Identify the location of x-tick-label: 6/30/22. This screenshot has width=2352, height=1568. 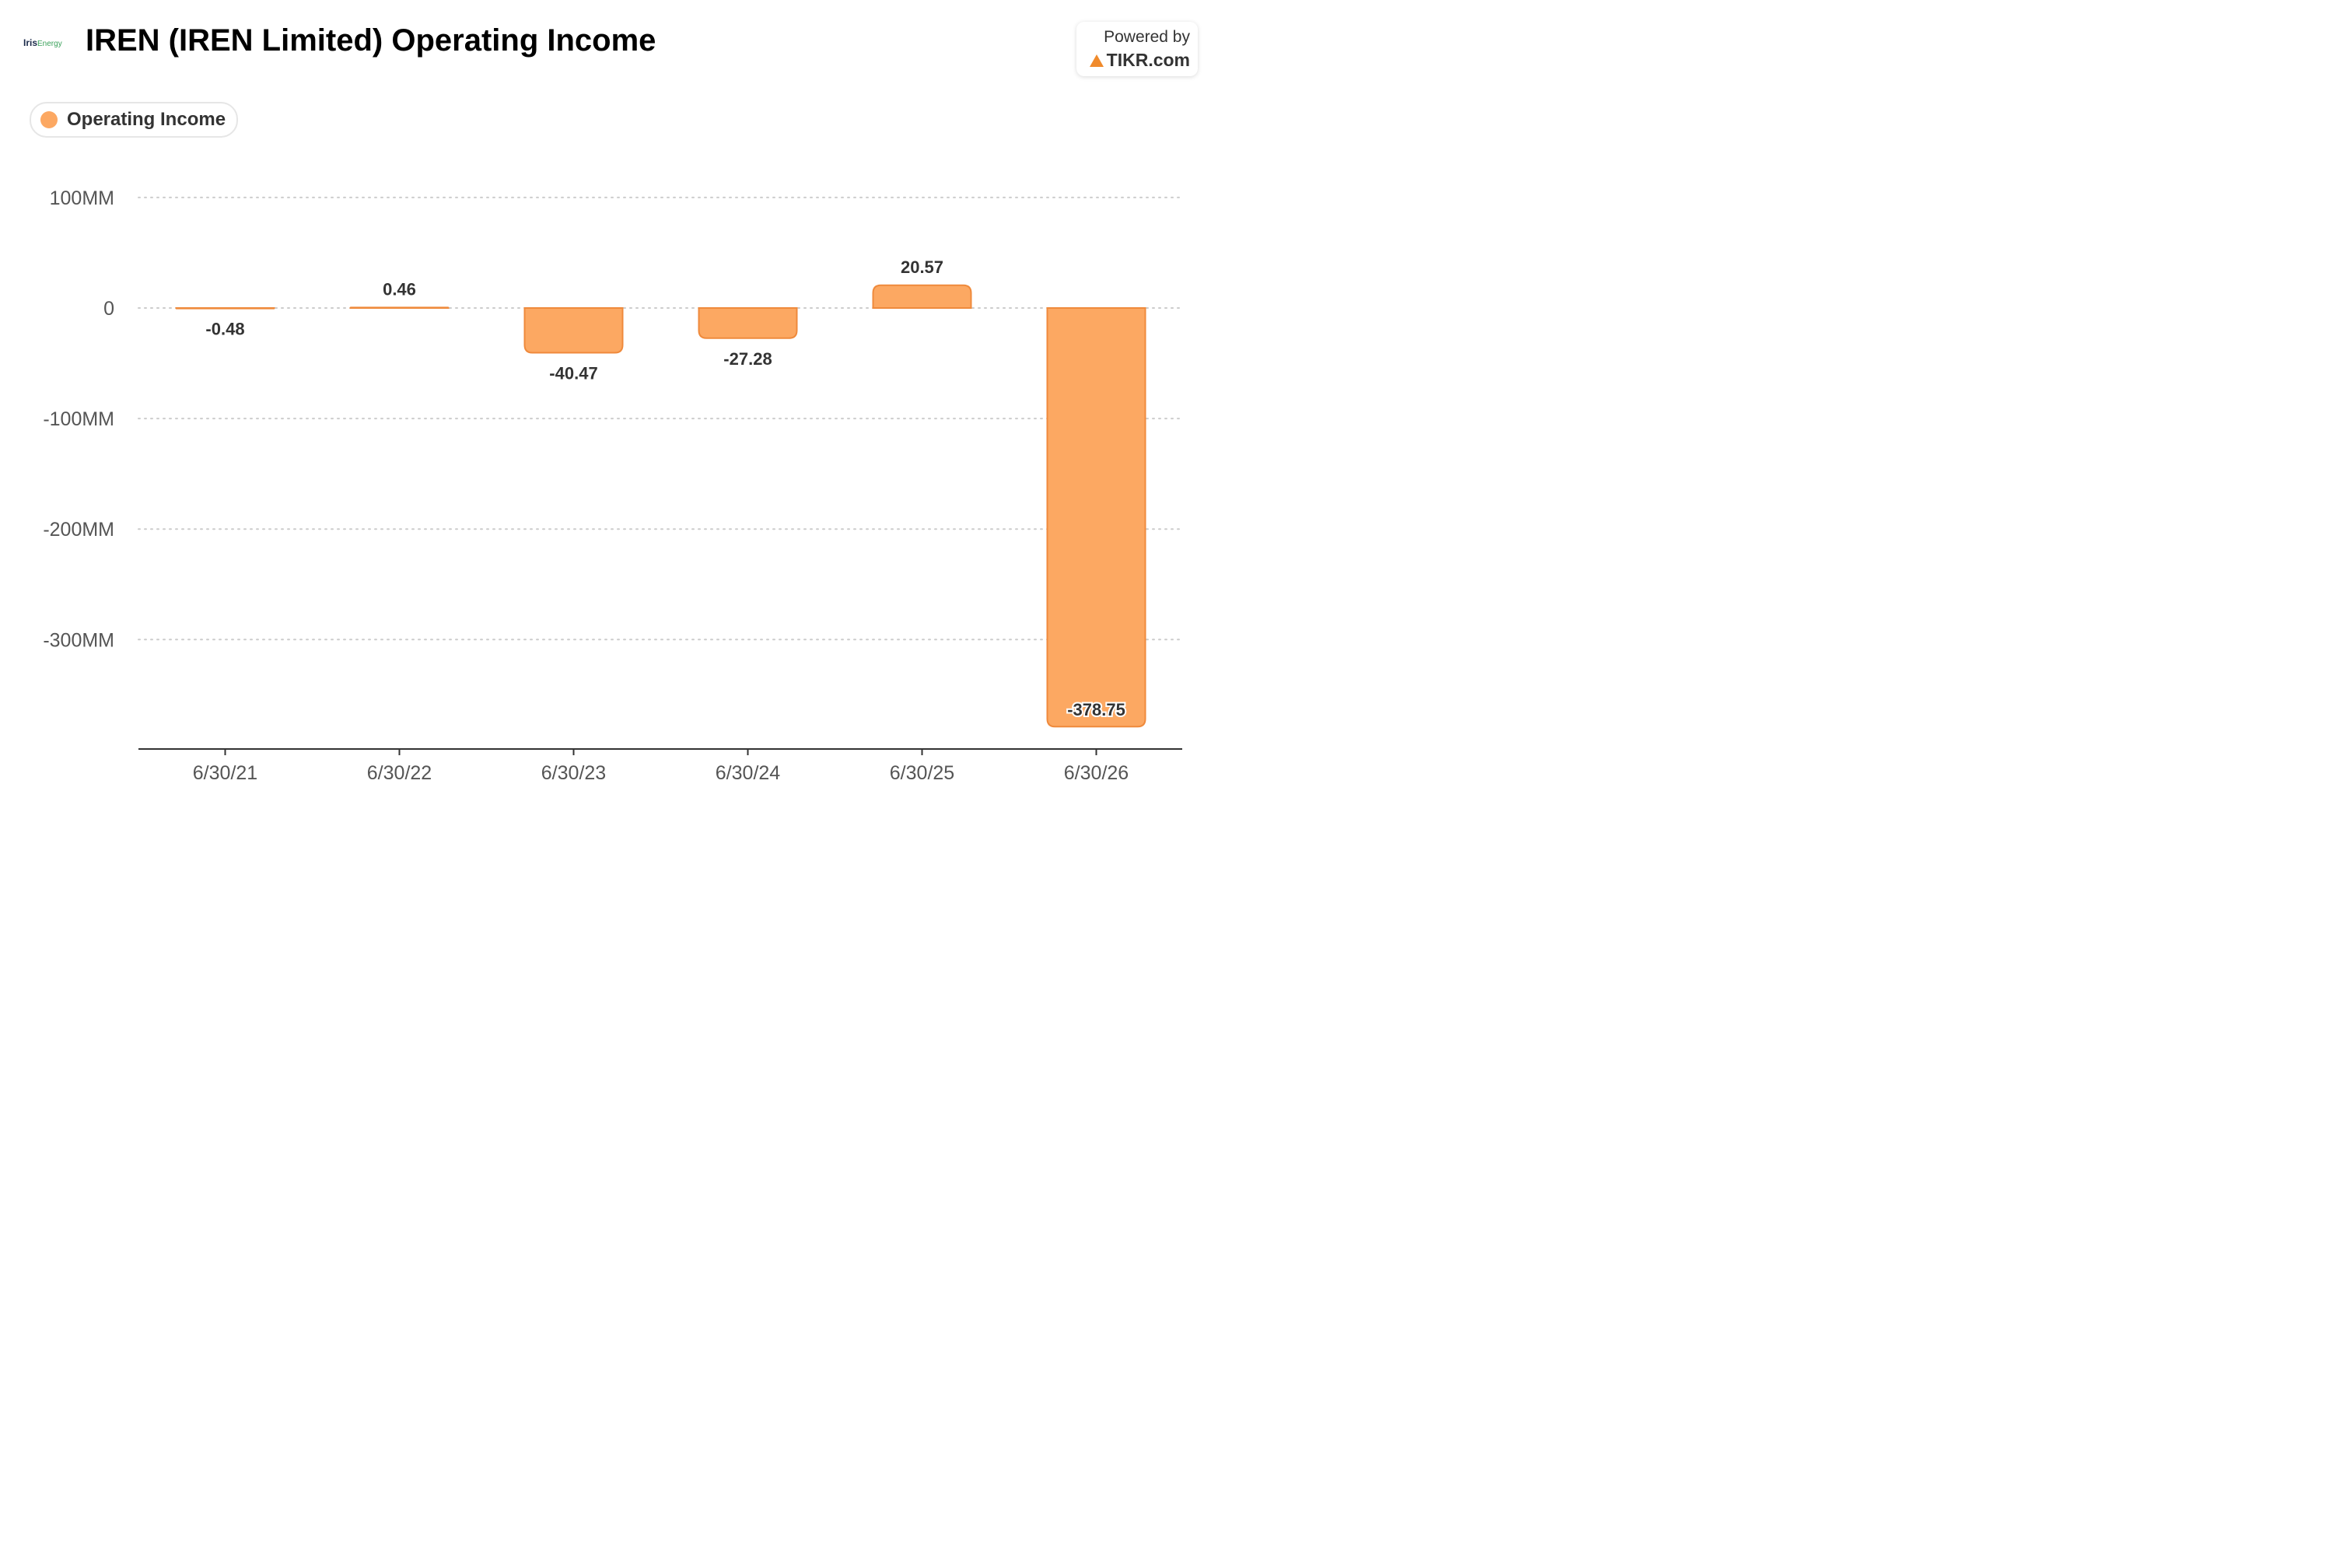
(400, 773).